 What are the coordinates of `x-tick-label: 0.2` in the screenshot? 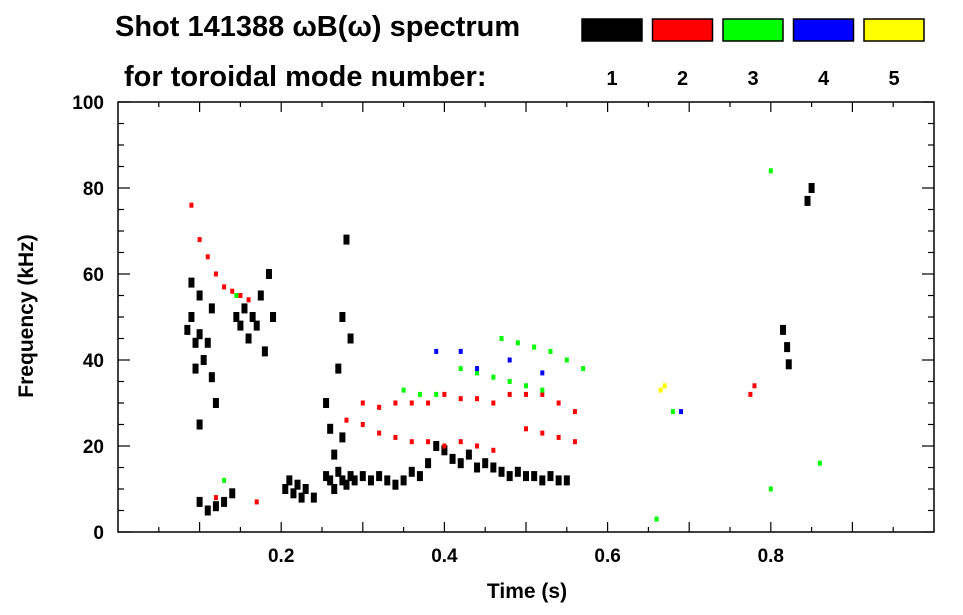 It's located at (281, 556).